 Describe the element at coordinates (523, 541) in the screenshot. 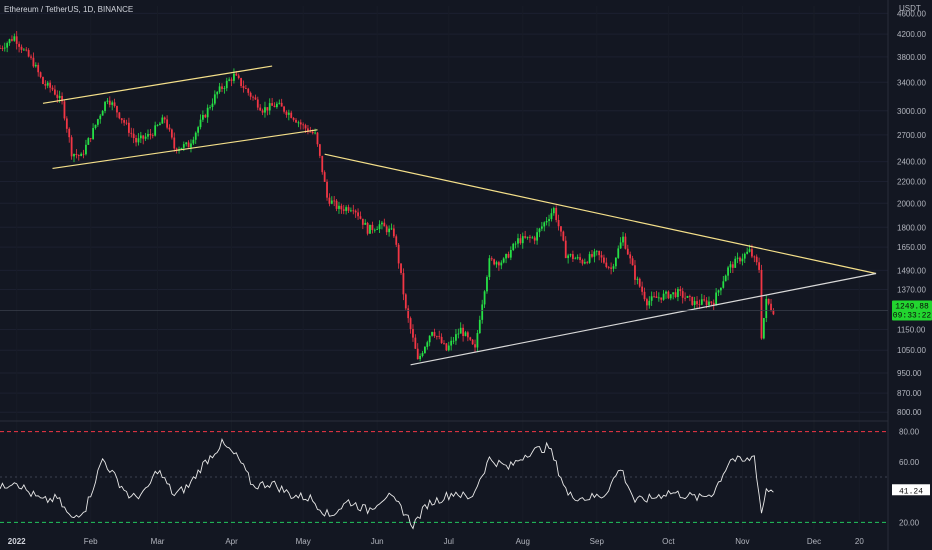

I see `time-tick-label: Aug` at that location.